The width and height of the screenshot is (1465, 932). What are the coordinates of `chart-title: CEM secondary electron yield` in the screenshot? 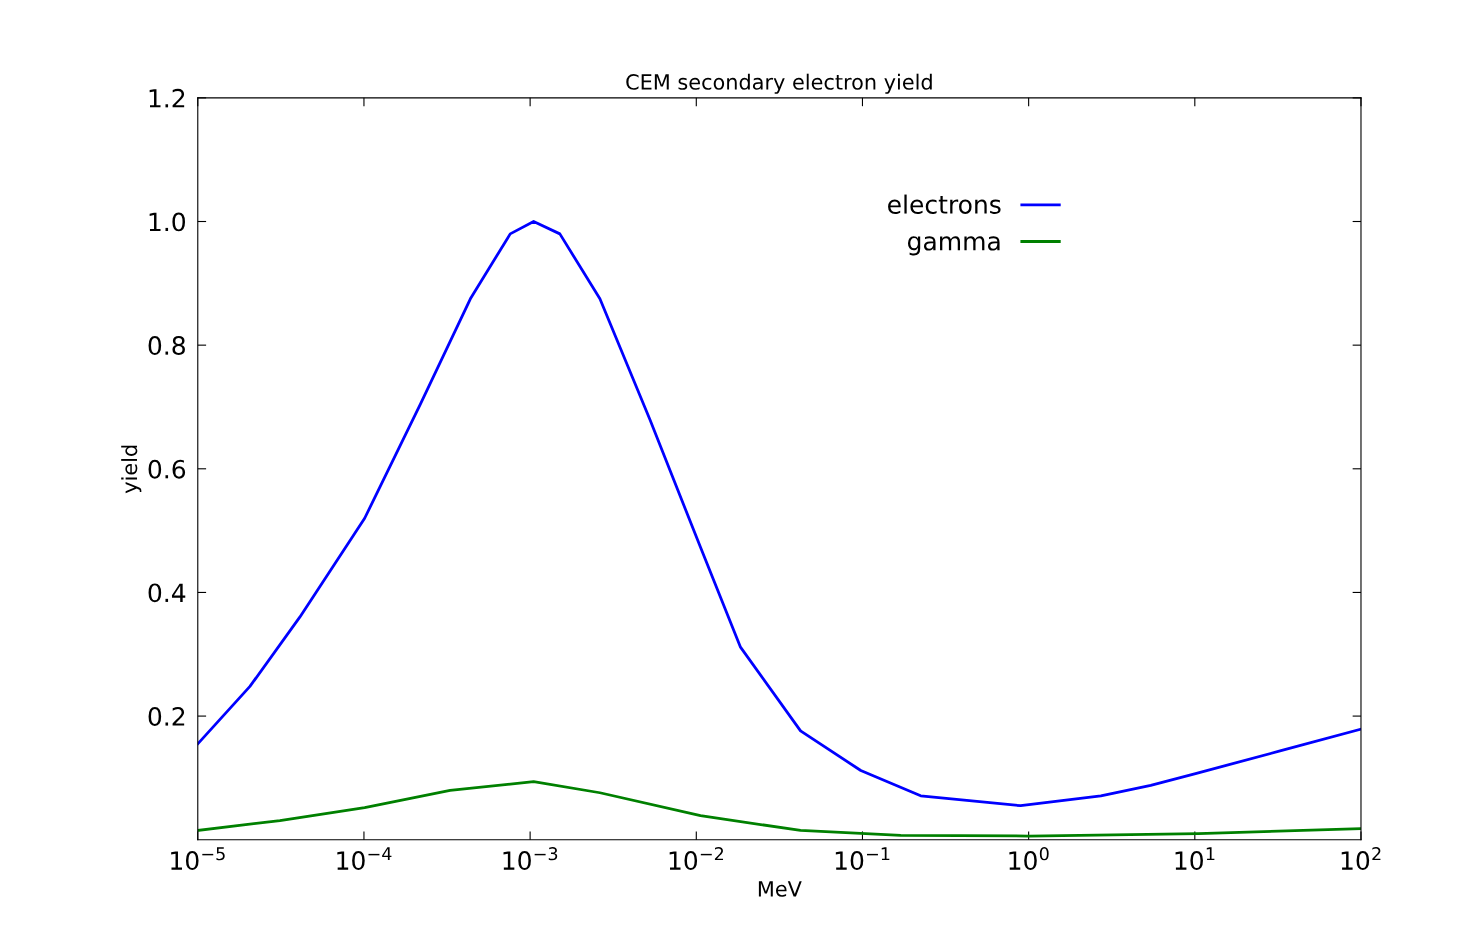 It's located at (779, 83).